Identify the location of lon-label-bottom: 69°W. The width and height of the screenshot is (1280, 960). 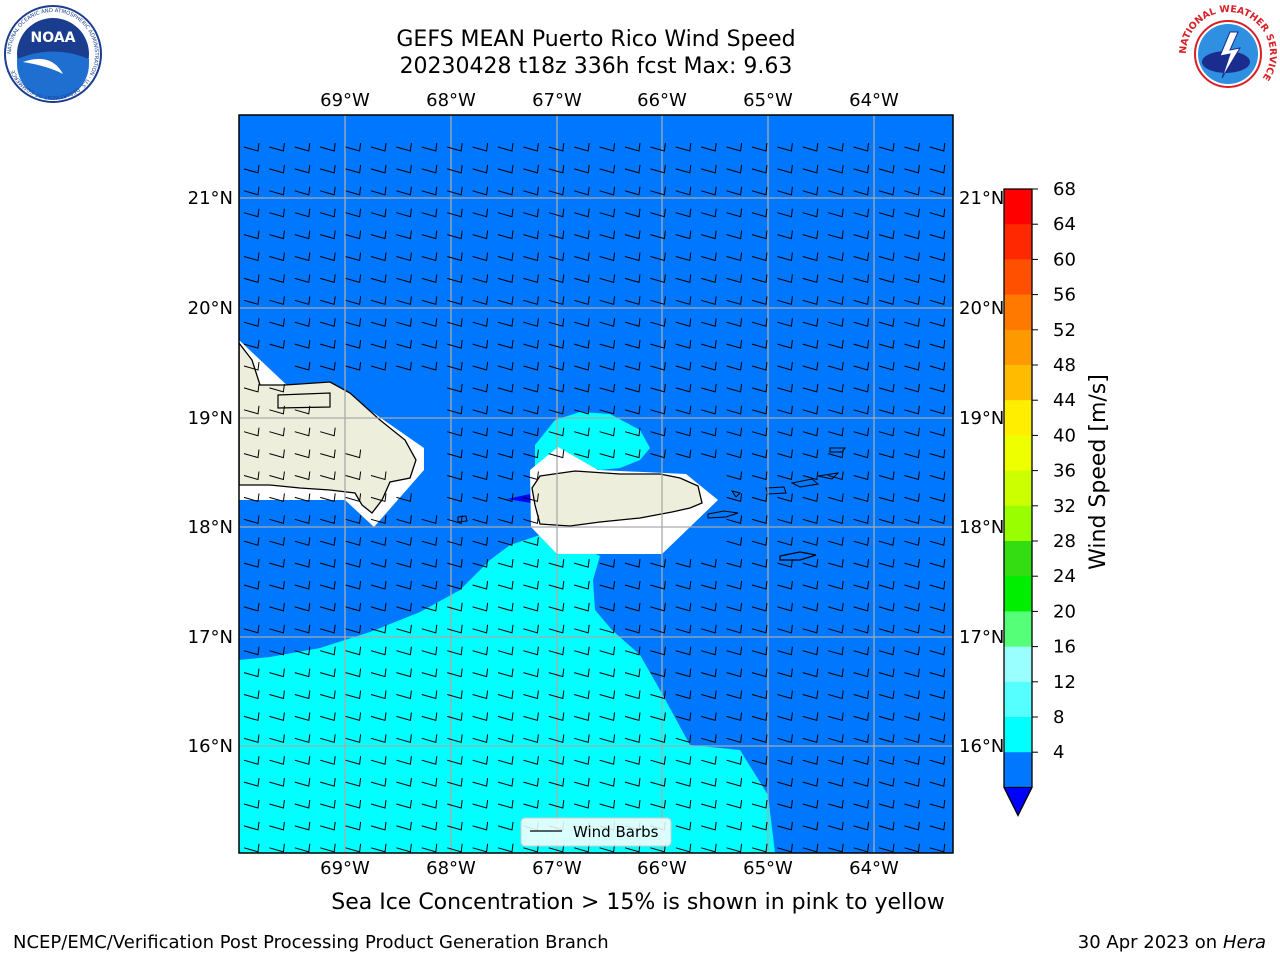
(345, 868).